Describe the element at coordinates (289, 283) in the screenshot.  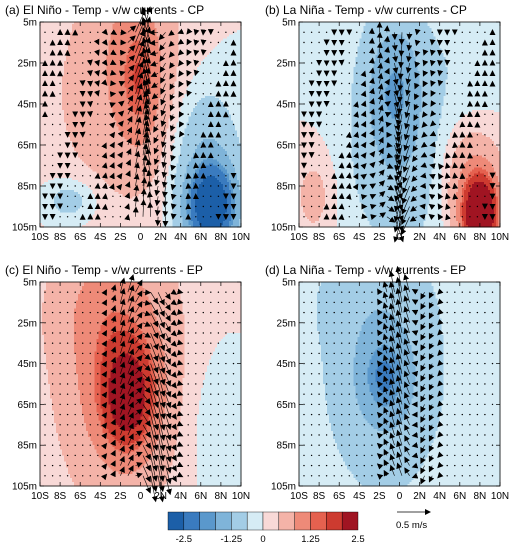
I see `y-tick-label: 5m` at that location.